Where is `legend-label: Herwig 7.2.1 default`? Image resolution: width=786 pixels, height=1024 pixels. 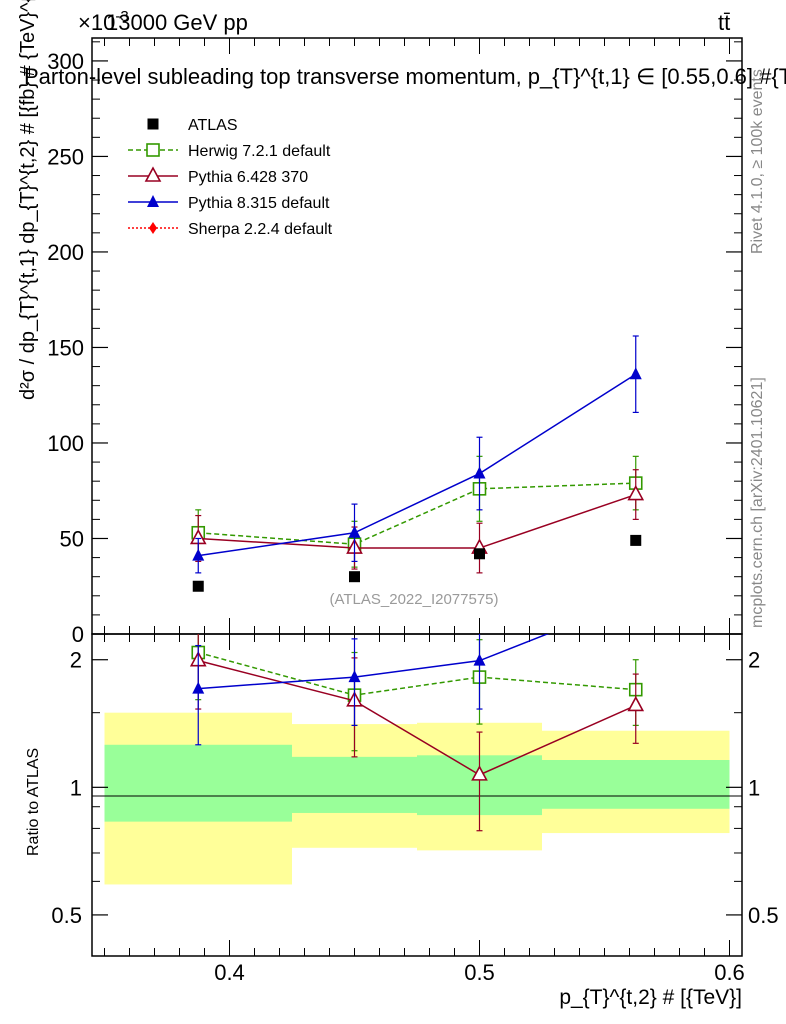
legend-label: Herwig 7.2.1 default is located at coordinates (259, 151).